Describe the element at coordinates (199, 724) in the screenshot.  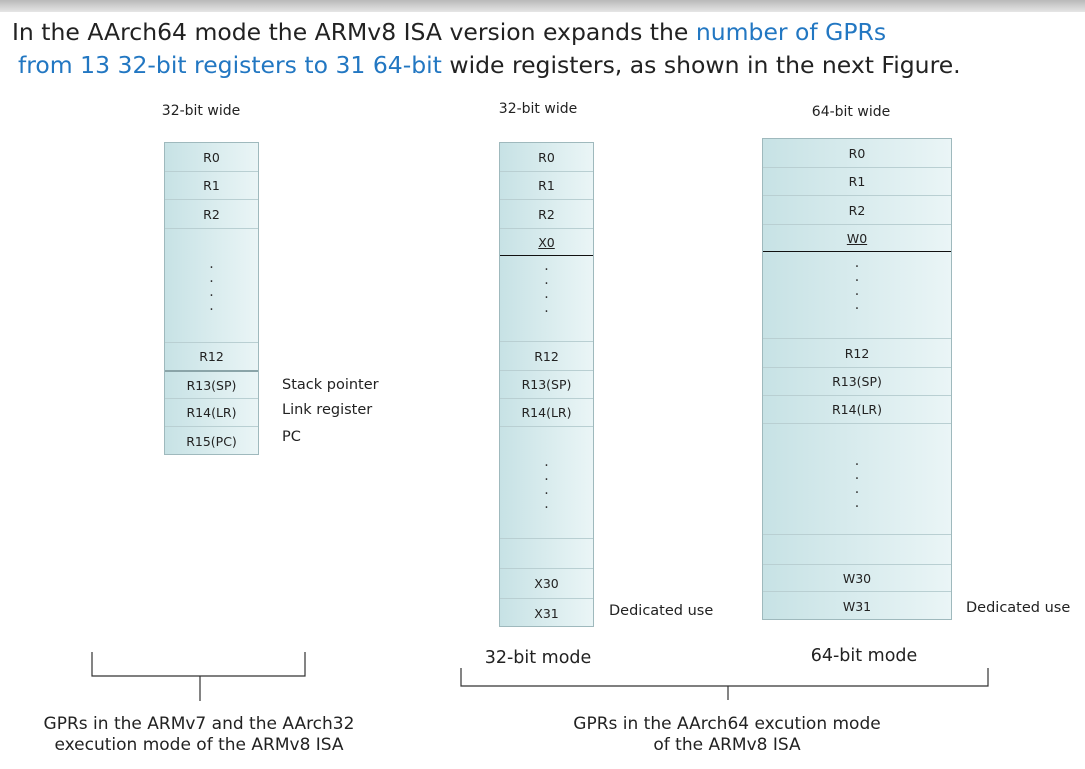
I see `left-caption-line1: GPRs in the ARMv7 and the AArch32` at that location.